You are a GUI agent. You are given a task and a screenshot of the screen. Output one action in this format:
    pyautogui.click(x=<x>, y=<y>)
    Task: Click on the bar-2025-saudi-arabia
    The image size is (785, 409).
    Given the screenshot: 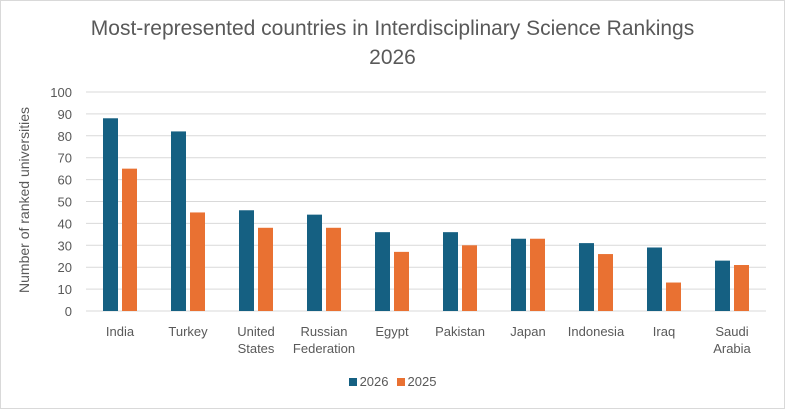 What is the action you would take?
    pyautogui.click(x=741, y=288)
    